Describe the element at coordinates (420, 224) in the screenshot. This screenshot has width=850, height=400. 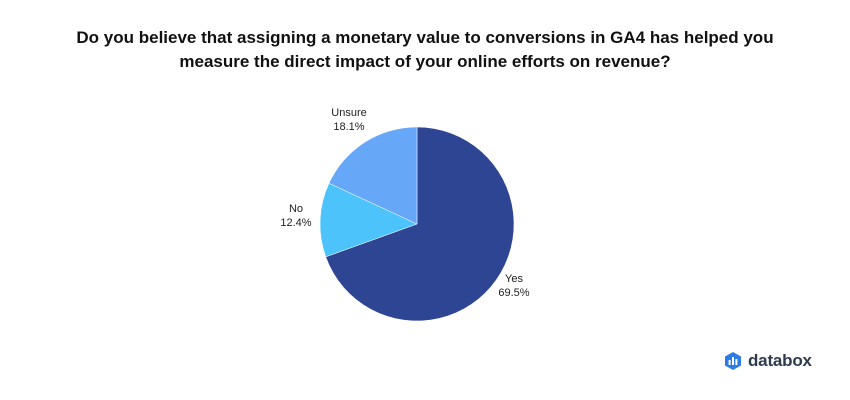
I see `pie-slice-yes` at that location.